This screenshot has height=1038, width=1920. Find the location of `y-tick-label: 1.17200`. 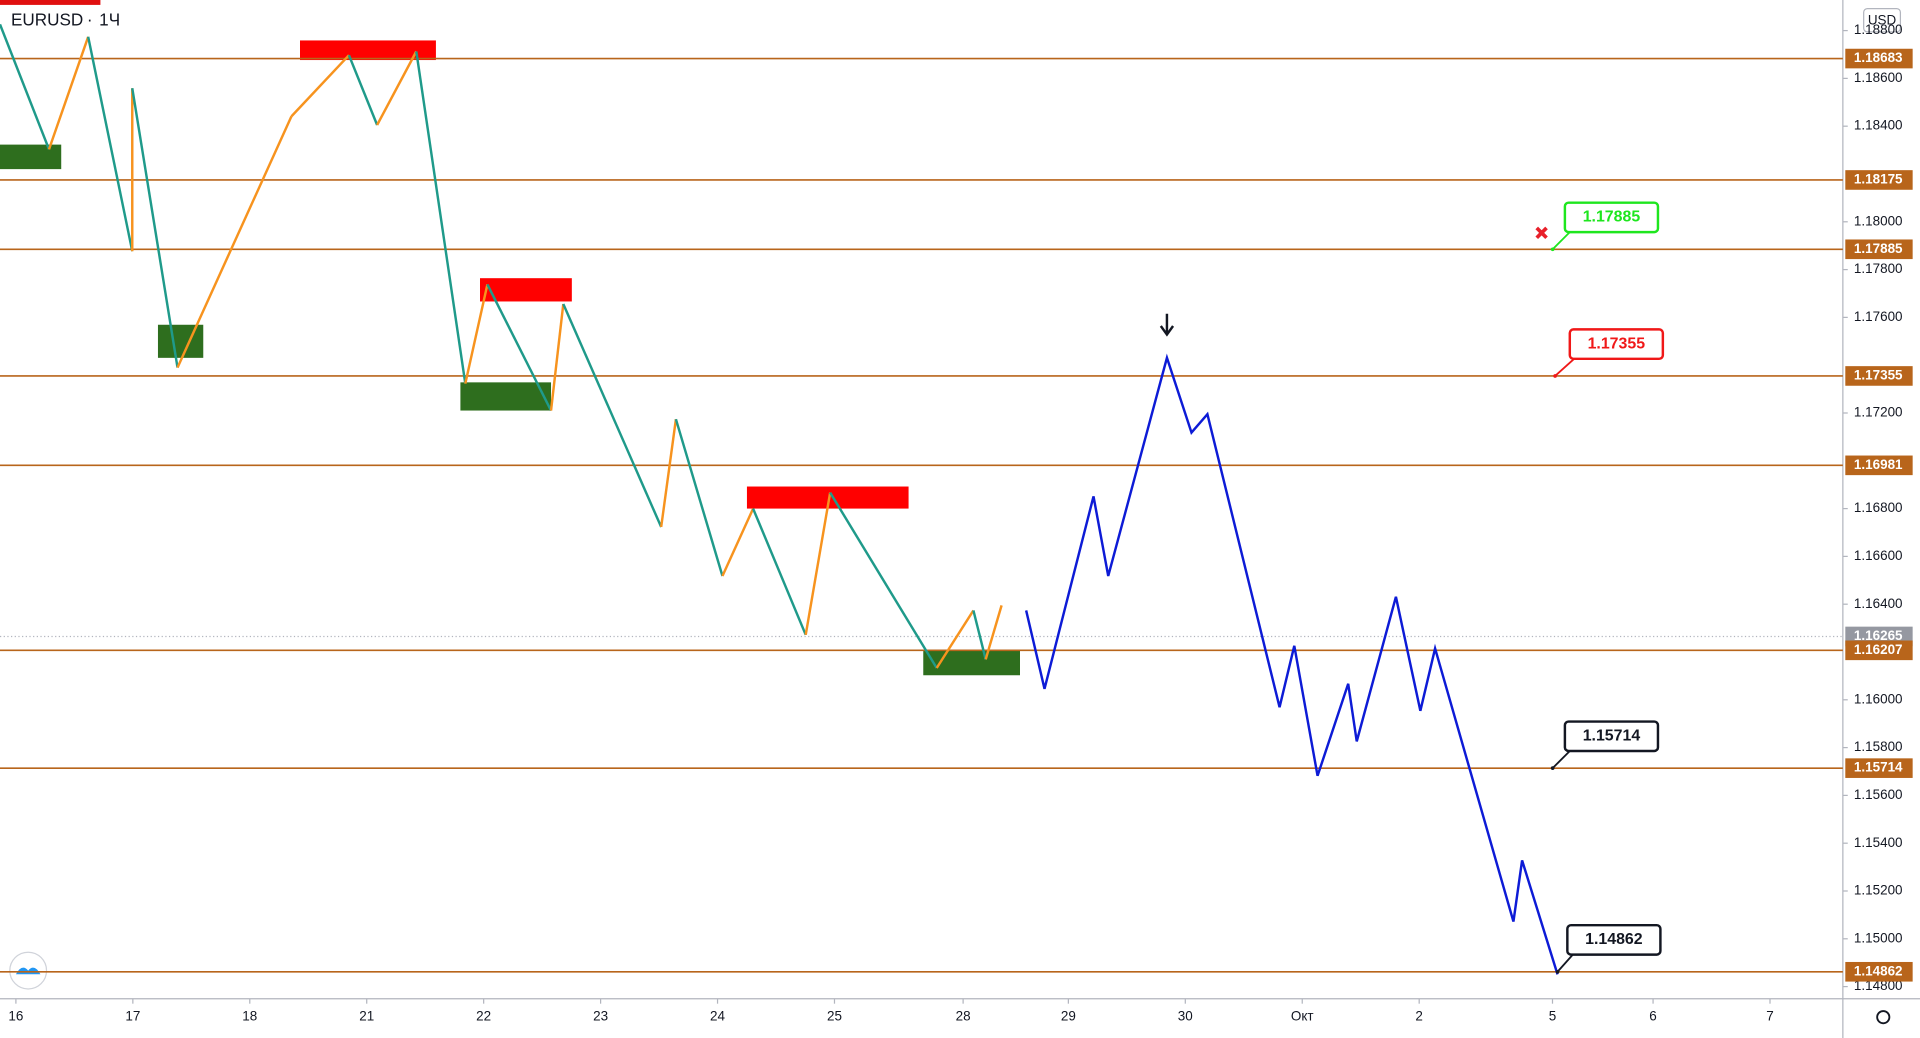

y-tick-label: 1.17200 is located at coordinates (1878, 412).